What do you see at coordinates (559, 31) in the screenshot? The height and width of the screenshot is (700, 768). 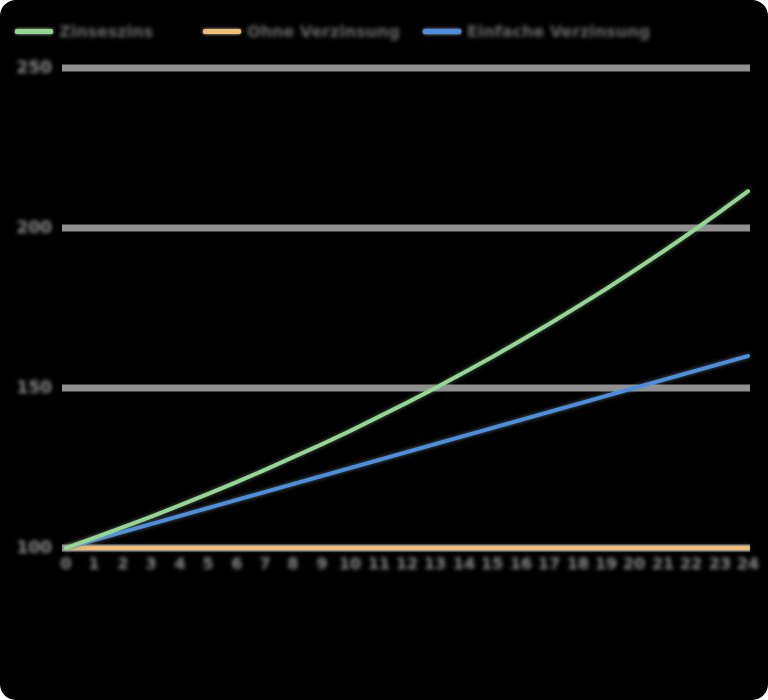 I see `legend-label-simple: Einfache Verzinsung` at bounding box center [559, 31].